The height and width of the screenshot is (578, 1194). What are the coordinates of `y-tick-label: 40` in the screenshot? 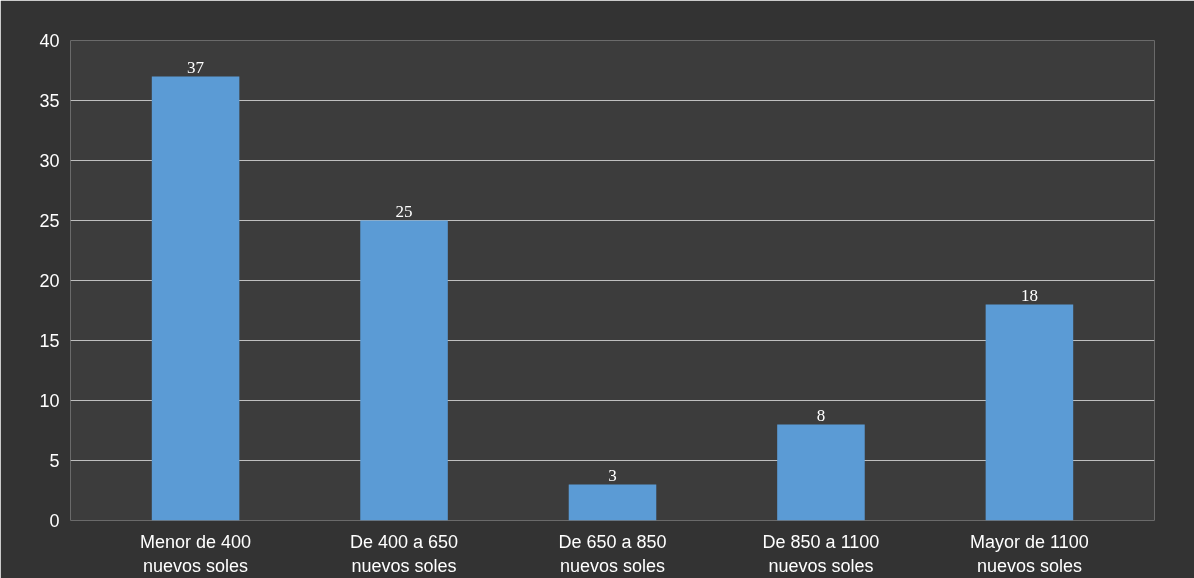 It's located at (49, 41).